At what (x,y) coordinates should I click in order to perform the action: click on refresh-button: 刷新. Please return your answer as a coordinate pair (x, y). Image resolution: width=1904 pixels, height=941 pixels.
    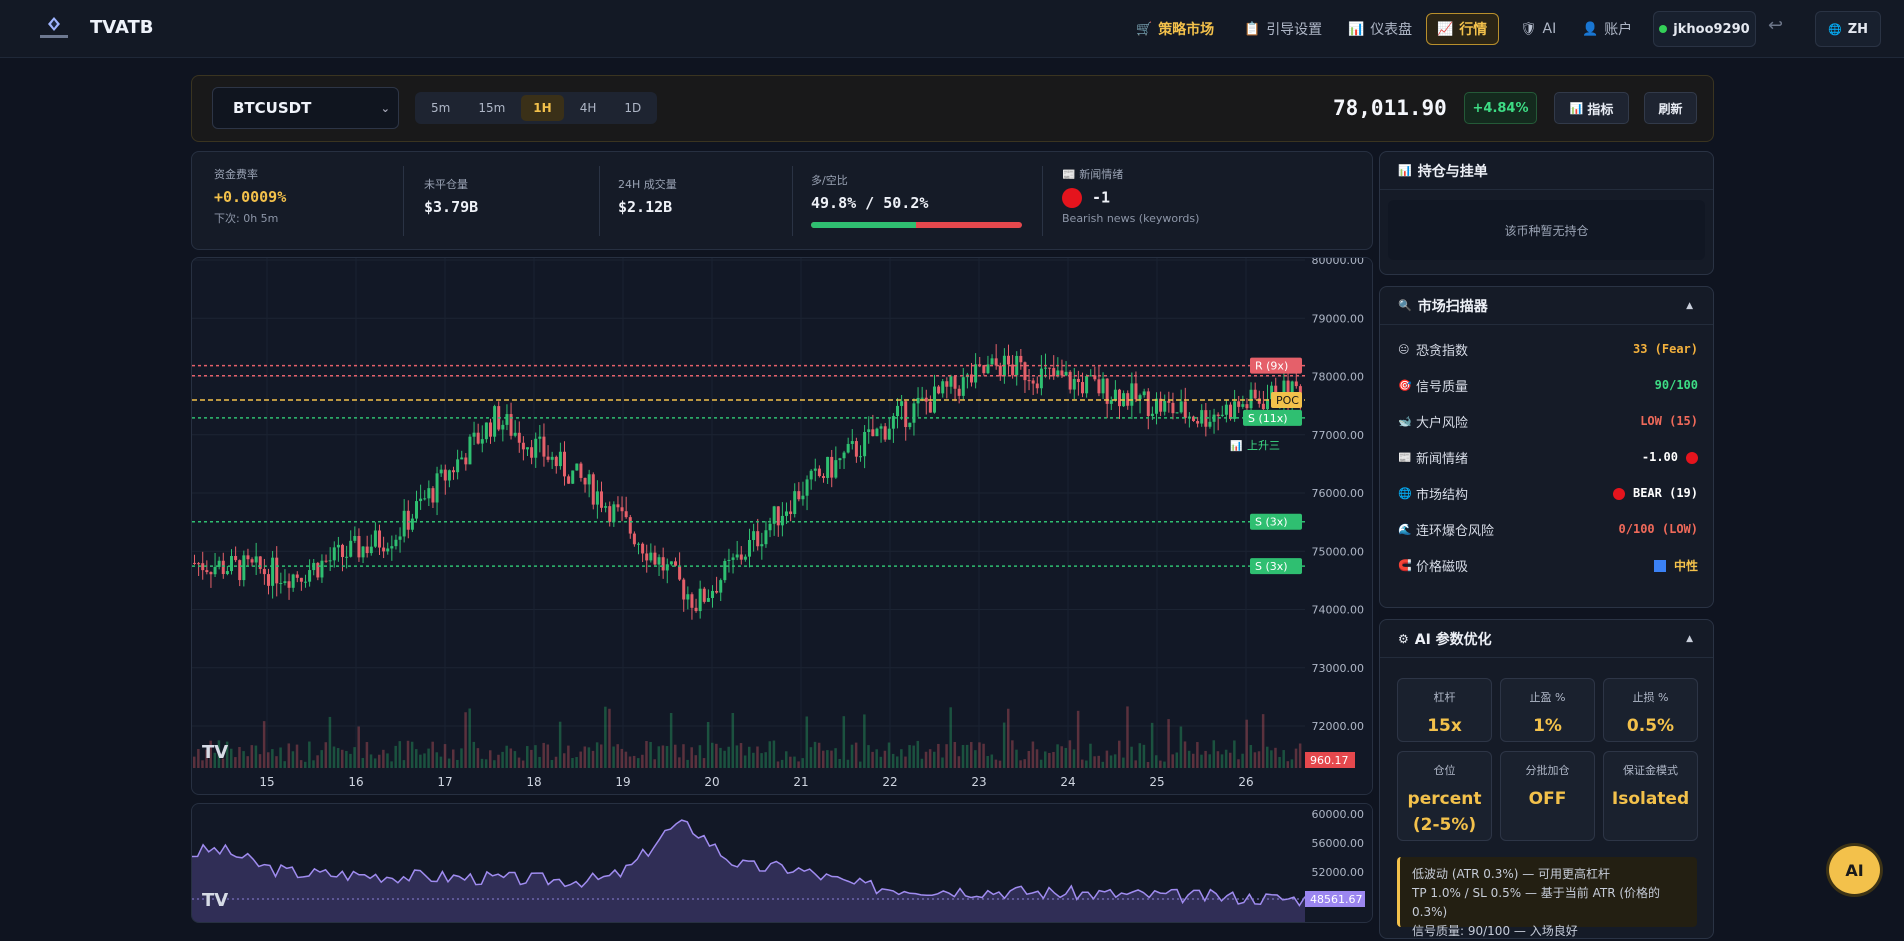
    Looking at the image, I should click on (1670, 108).